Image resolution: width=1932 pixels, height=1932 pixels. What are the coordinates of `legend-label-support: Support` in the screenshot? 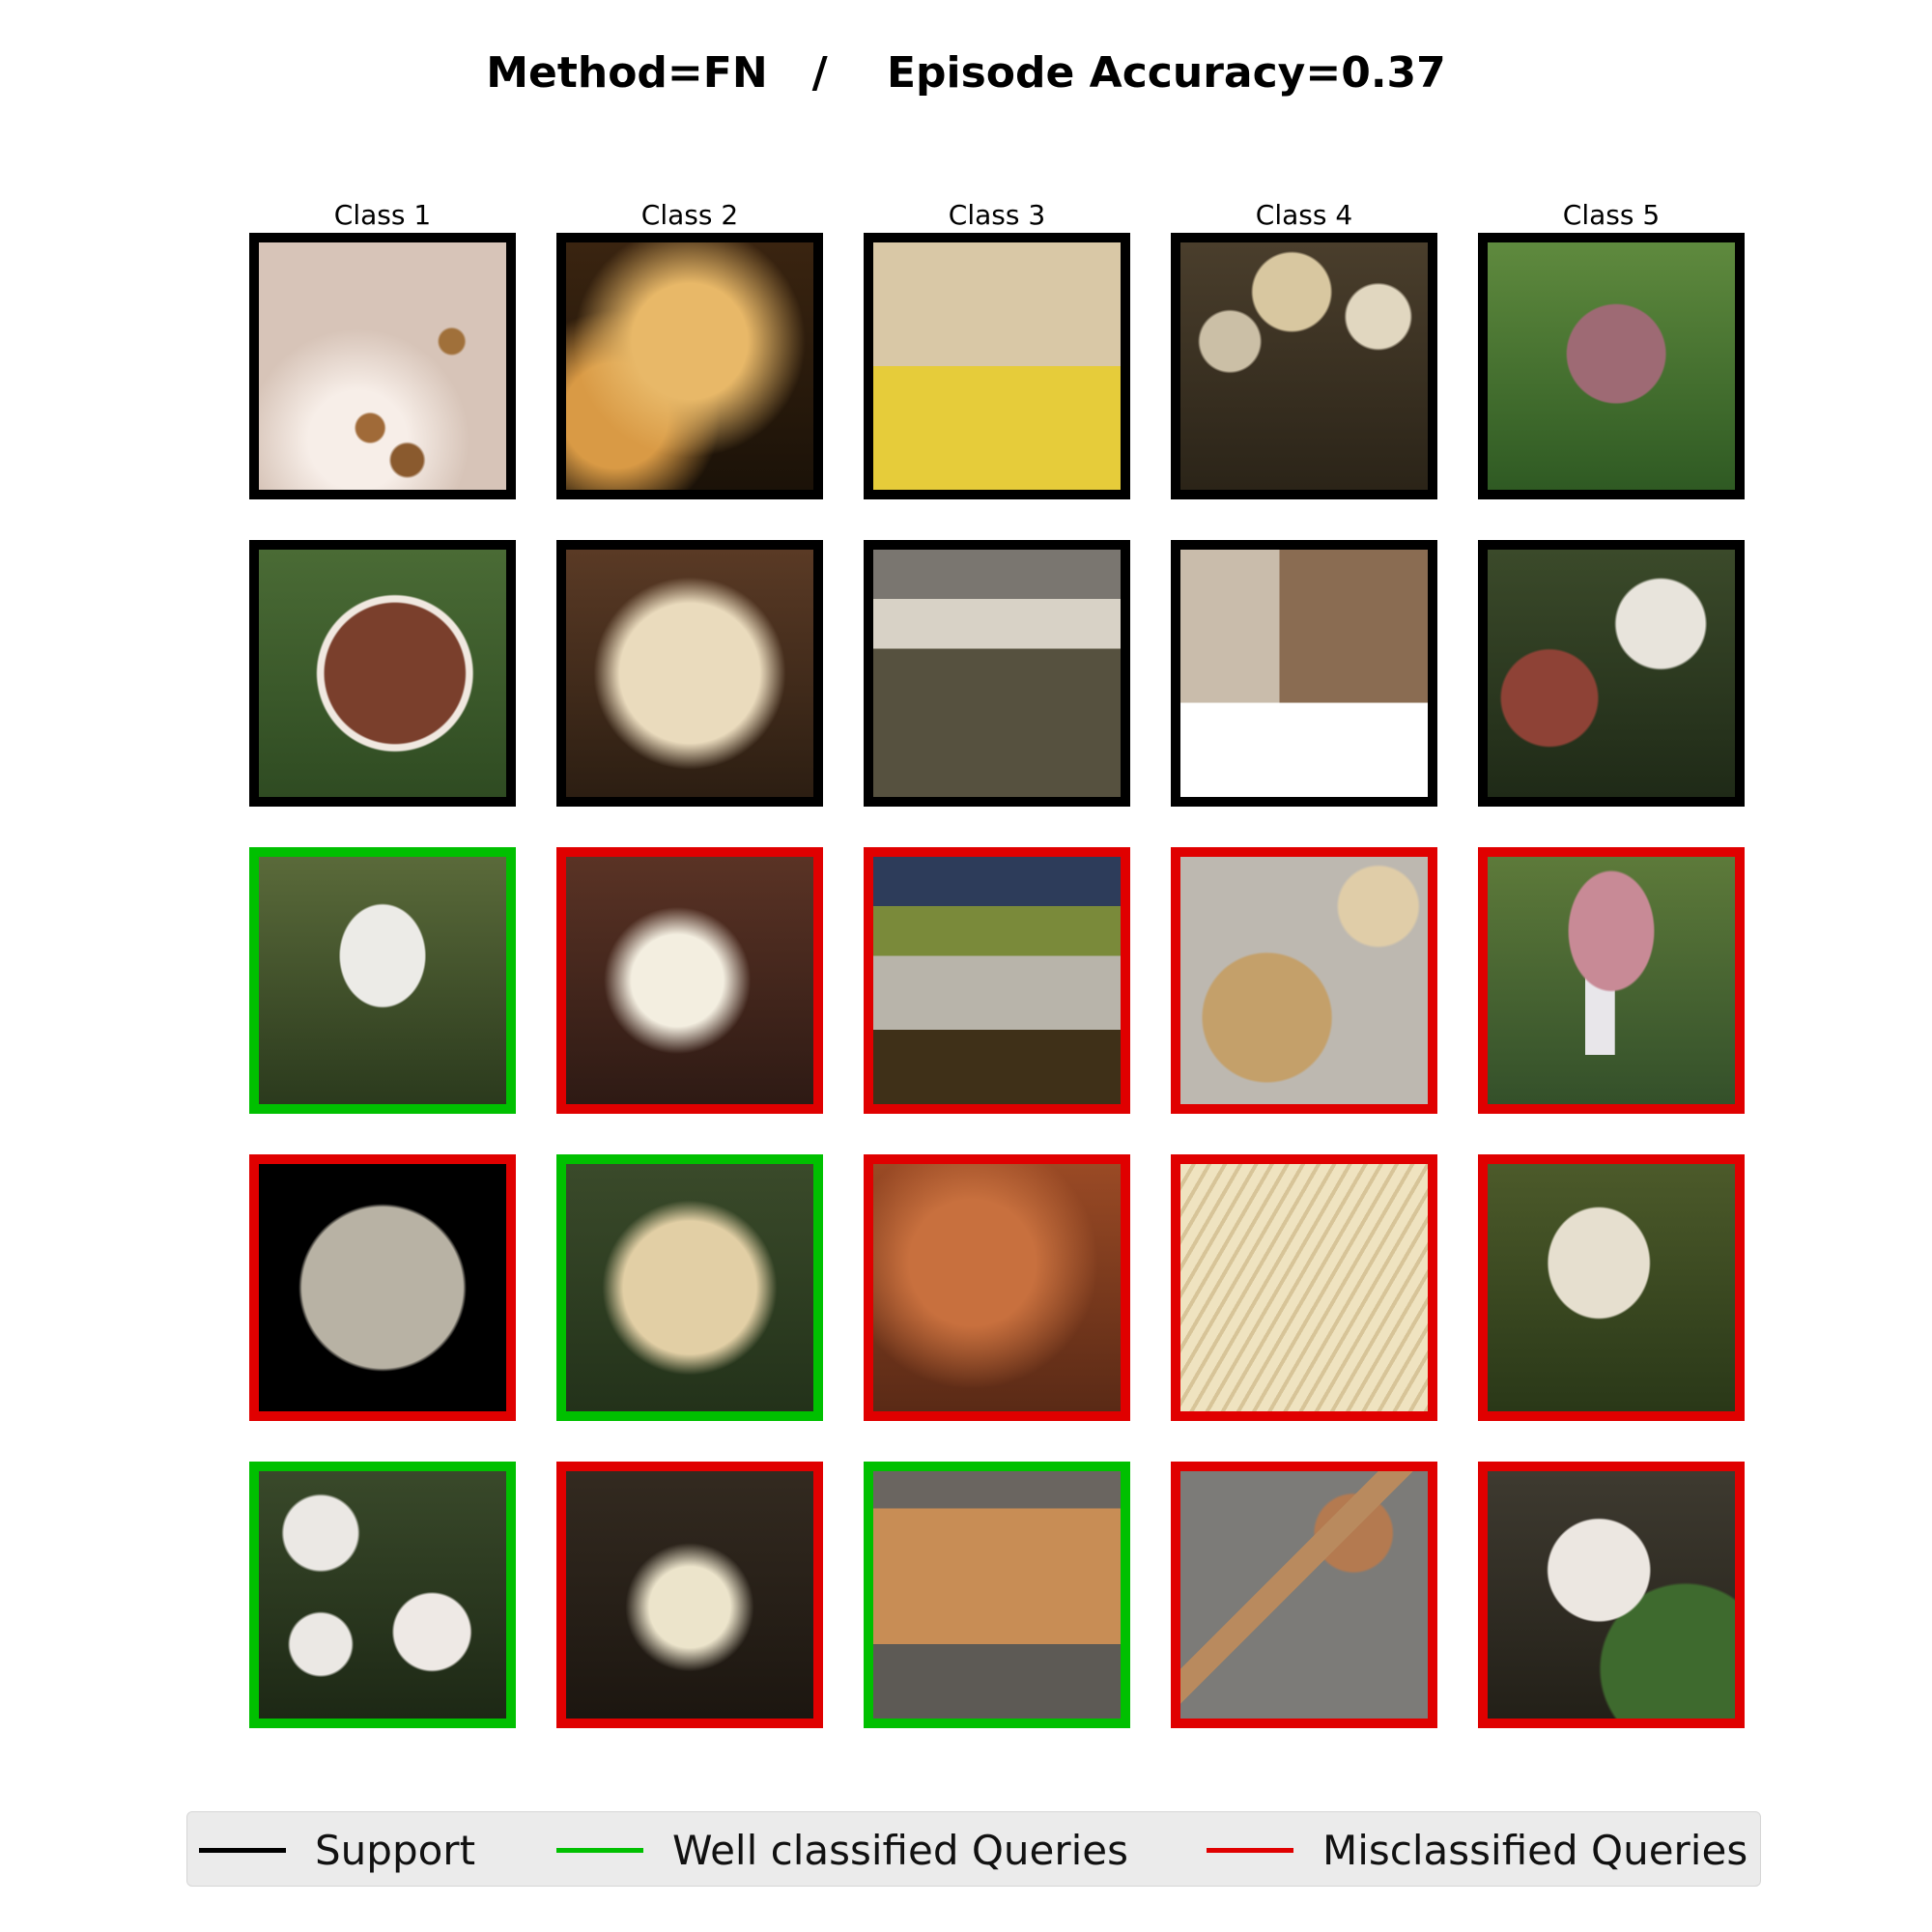 It's located at (395, 1850).